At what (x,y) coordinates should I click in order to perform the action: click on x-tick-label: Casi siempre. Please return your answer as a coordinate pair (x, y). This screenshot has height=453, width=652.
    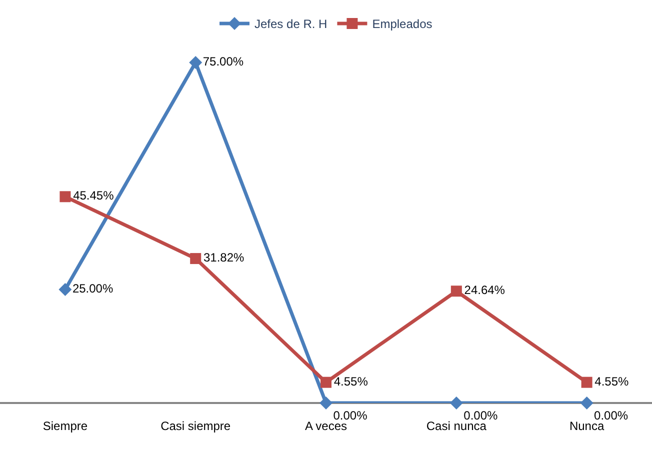
    Looking at the image, I should click on (195, 426).